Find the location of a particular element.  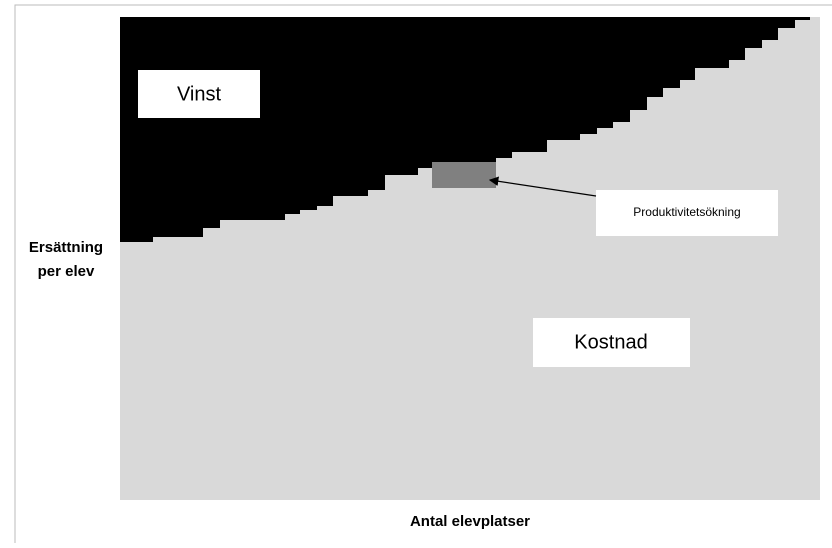

productivity-box is located at coordinates (464, 175).